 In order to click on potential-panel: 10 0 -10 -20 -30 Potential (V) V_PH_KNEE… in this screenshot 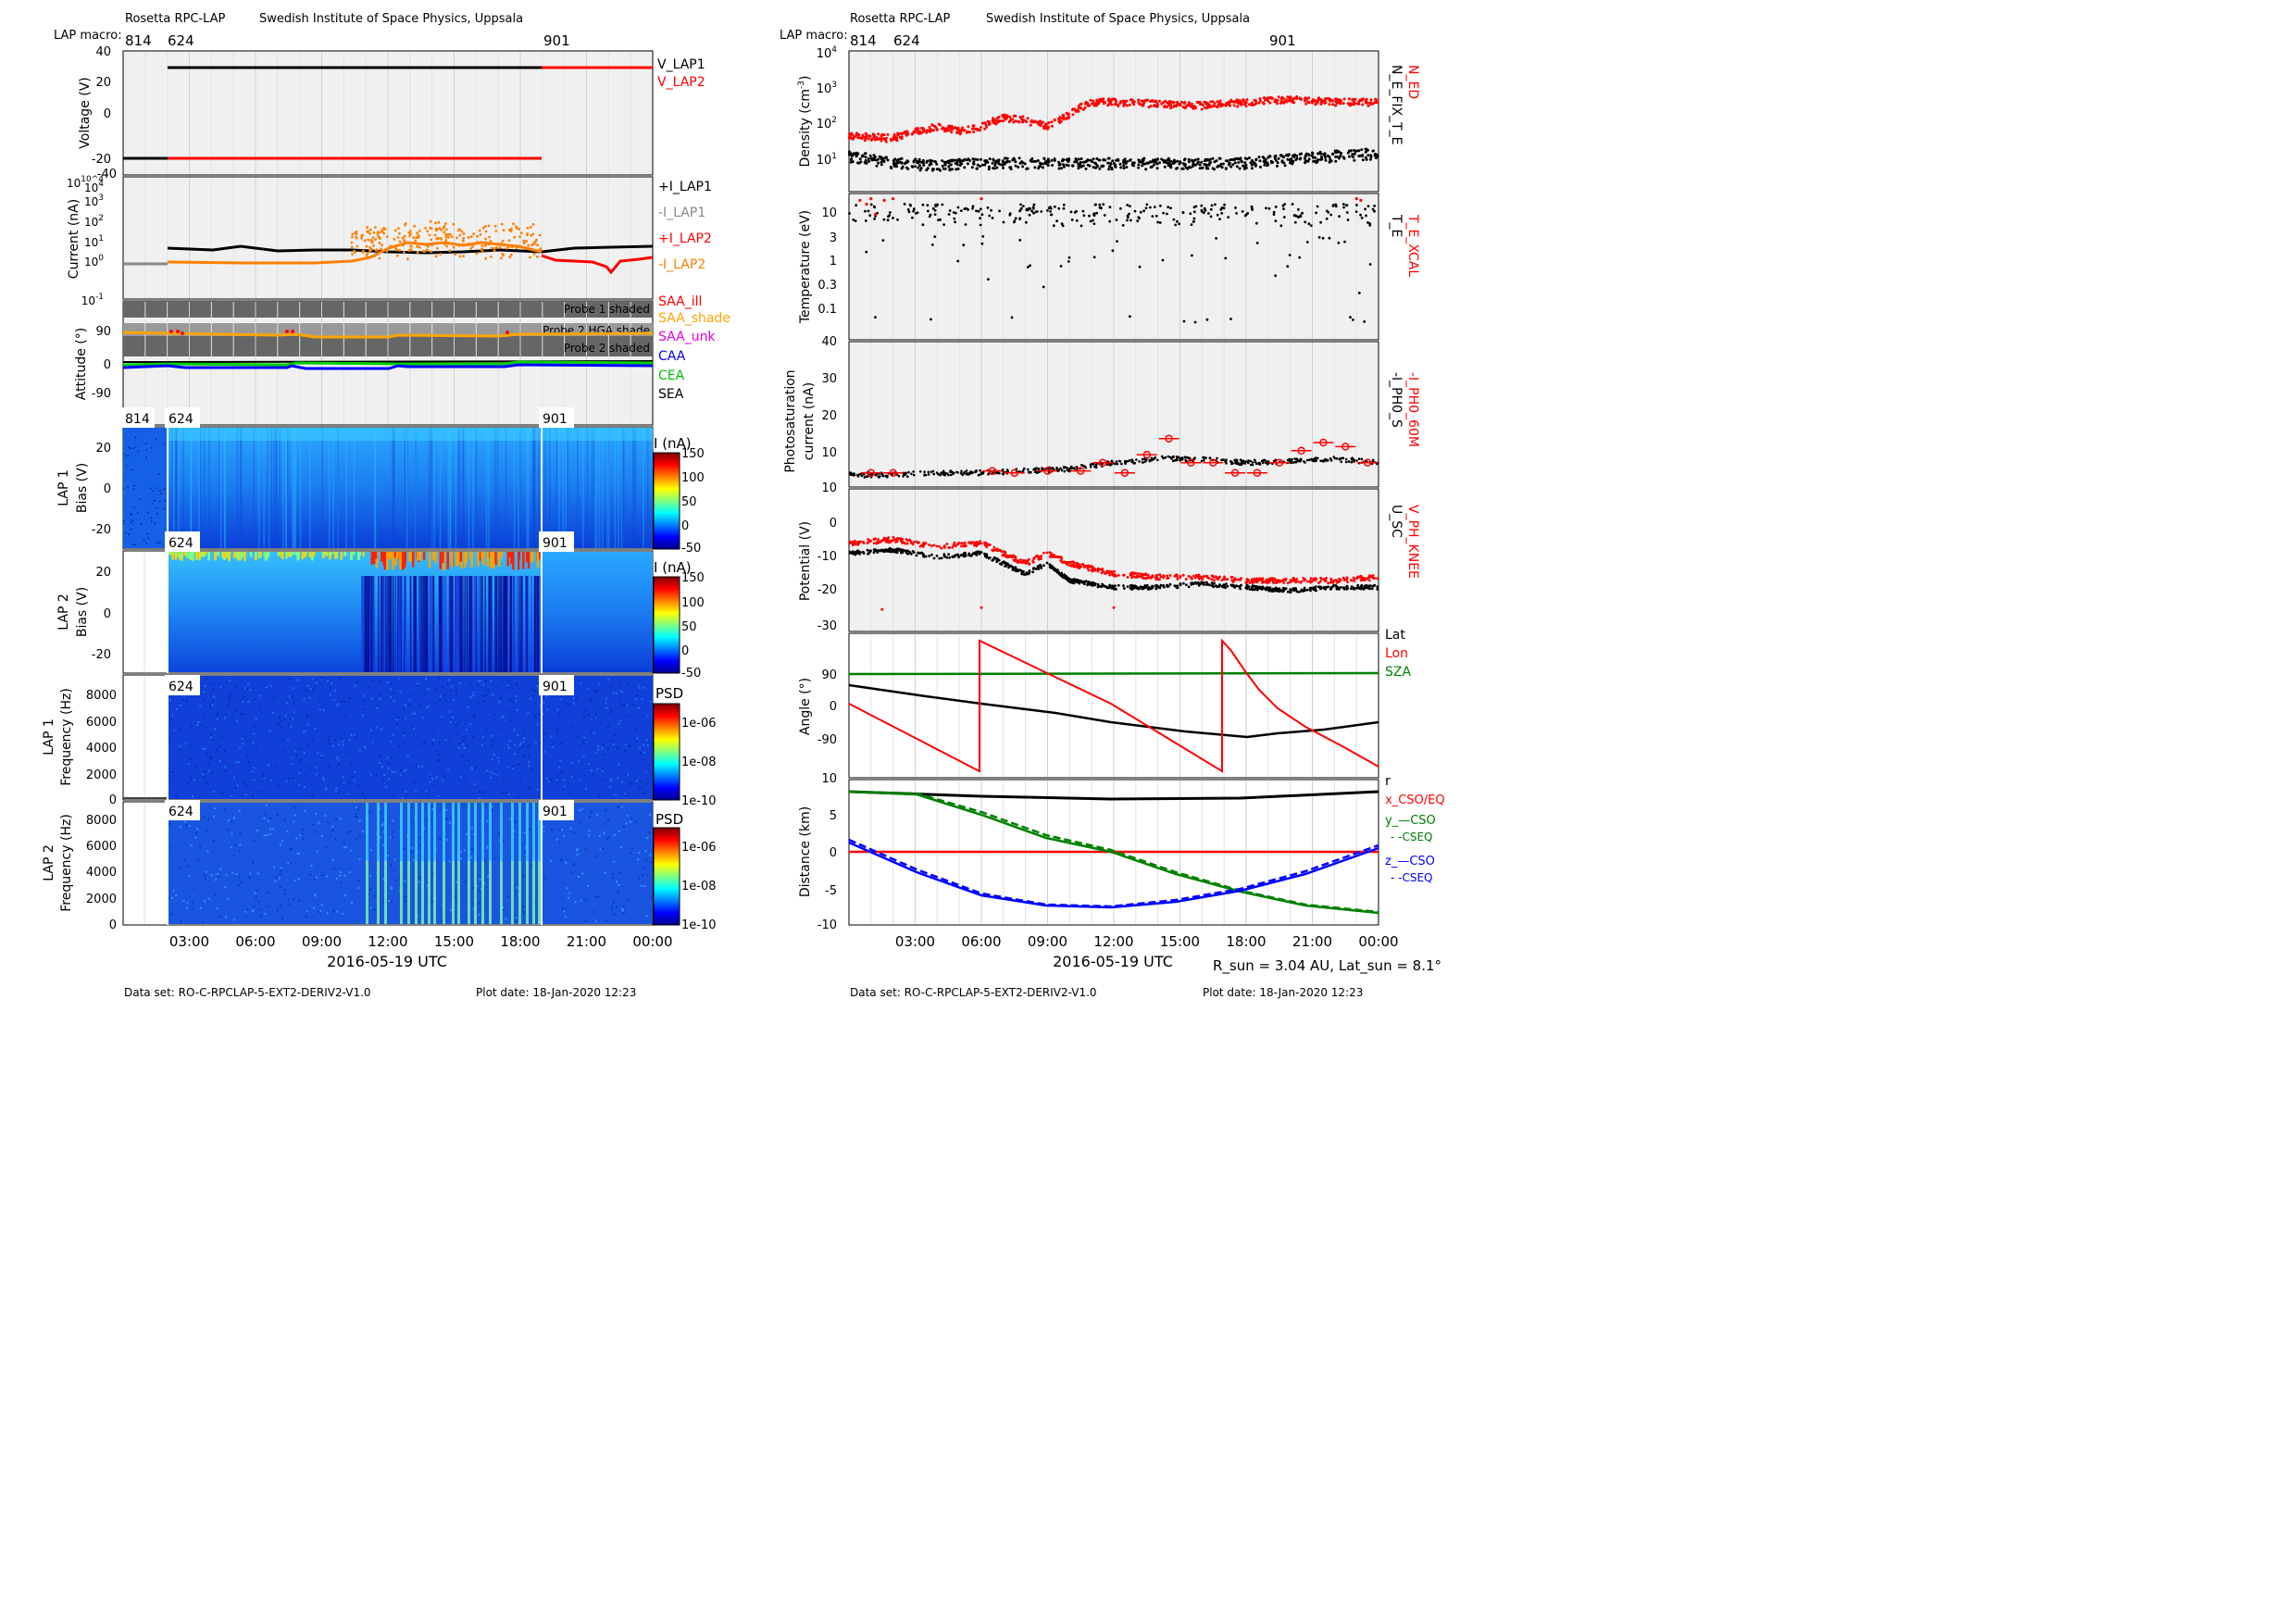, I will do `click(1109, 557)`.